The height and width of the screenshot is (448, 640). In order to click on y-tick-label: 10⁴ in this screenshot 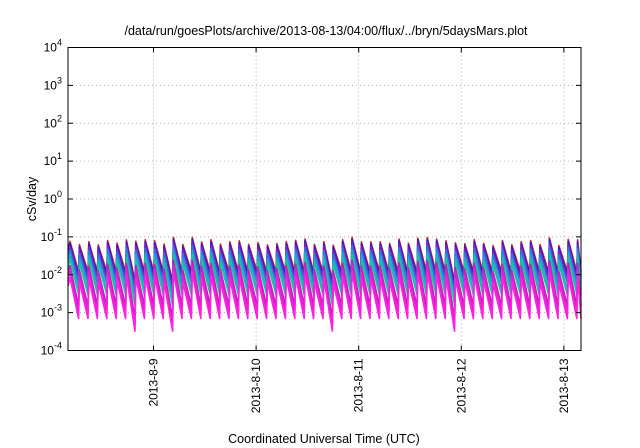, I will do `click(53, 46)`.